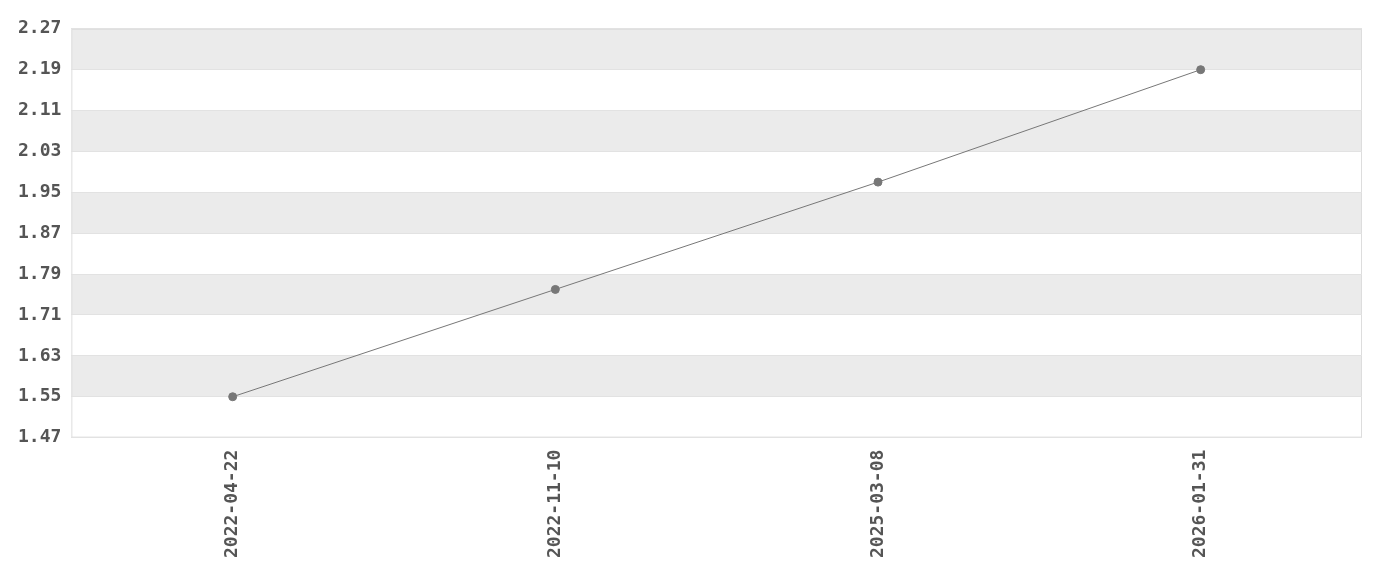 The width and height of the screenshot is (1380, 580). What do you see at coordinates (39, 313) in the screenshot?
I see `y-tick-label: 1.71` at bounding box center [39, 313].